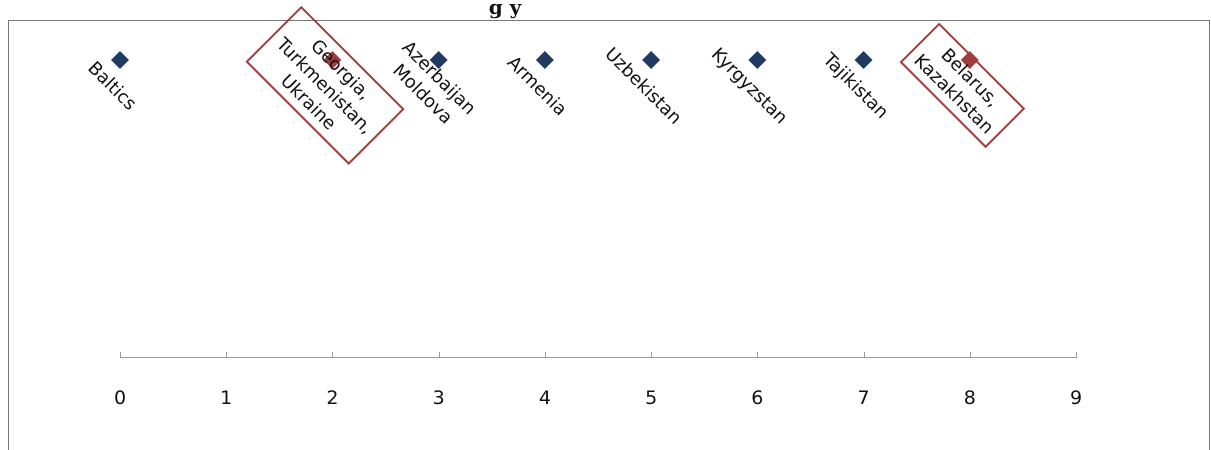  I want to click on data-point-label-line: Uzbekistan, so click(642, 86).